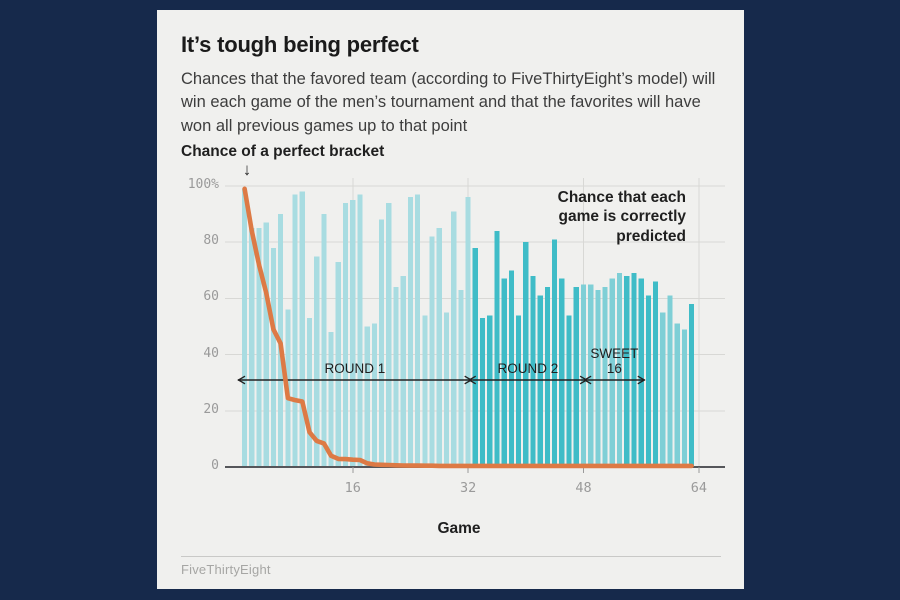 Image resolution: width=900 pixels, height=600 pixels. Describe the element at coordinates (215, 465) in the screenshot. I see `y-tick-label: 0` at that location.